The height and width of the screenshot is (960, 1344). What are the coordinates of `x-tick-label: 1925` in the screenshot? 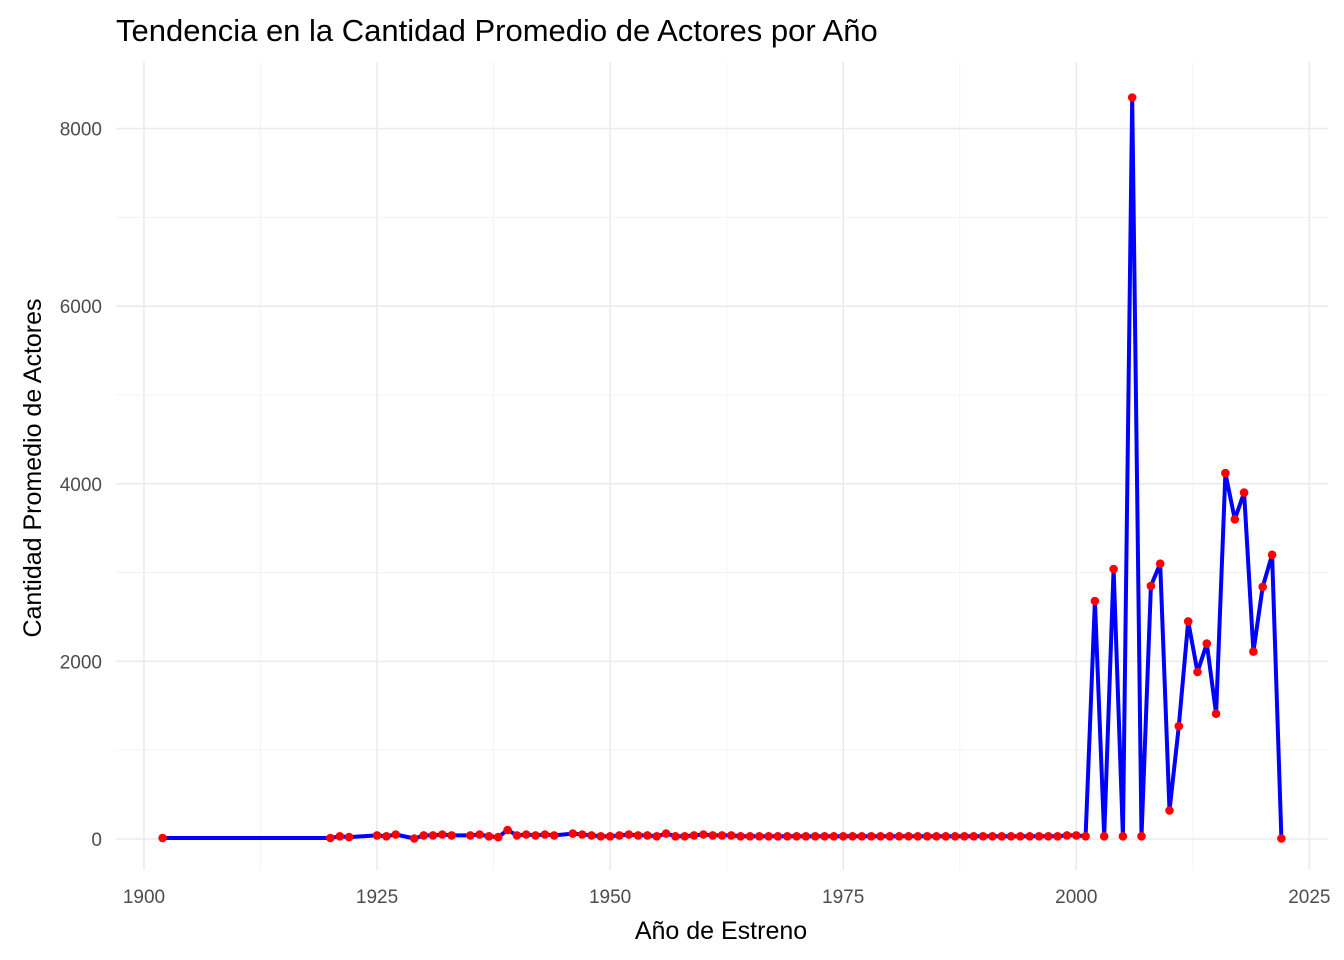 It's located at (377, 897).